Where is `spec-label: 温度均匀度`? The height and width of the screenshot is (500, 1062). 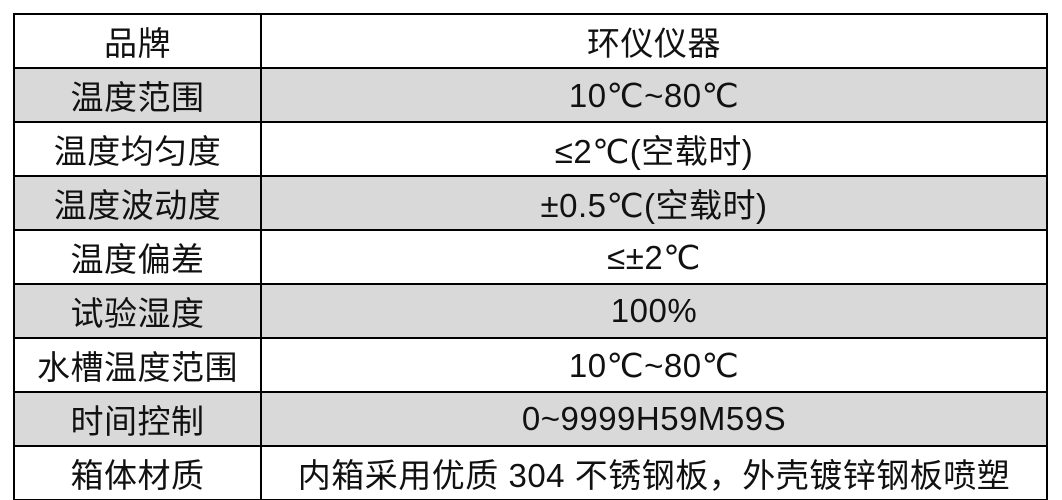 spec-label: 温度均匀度 is located at coordinates (137, 149).